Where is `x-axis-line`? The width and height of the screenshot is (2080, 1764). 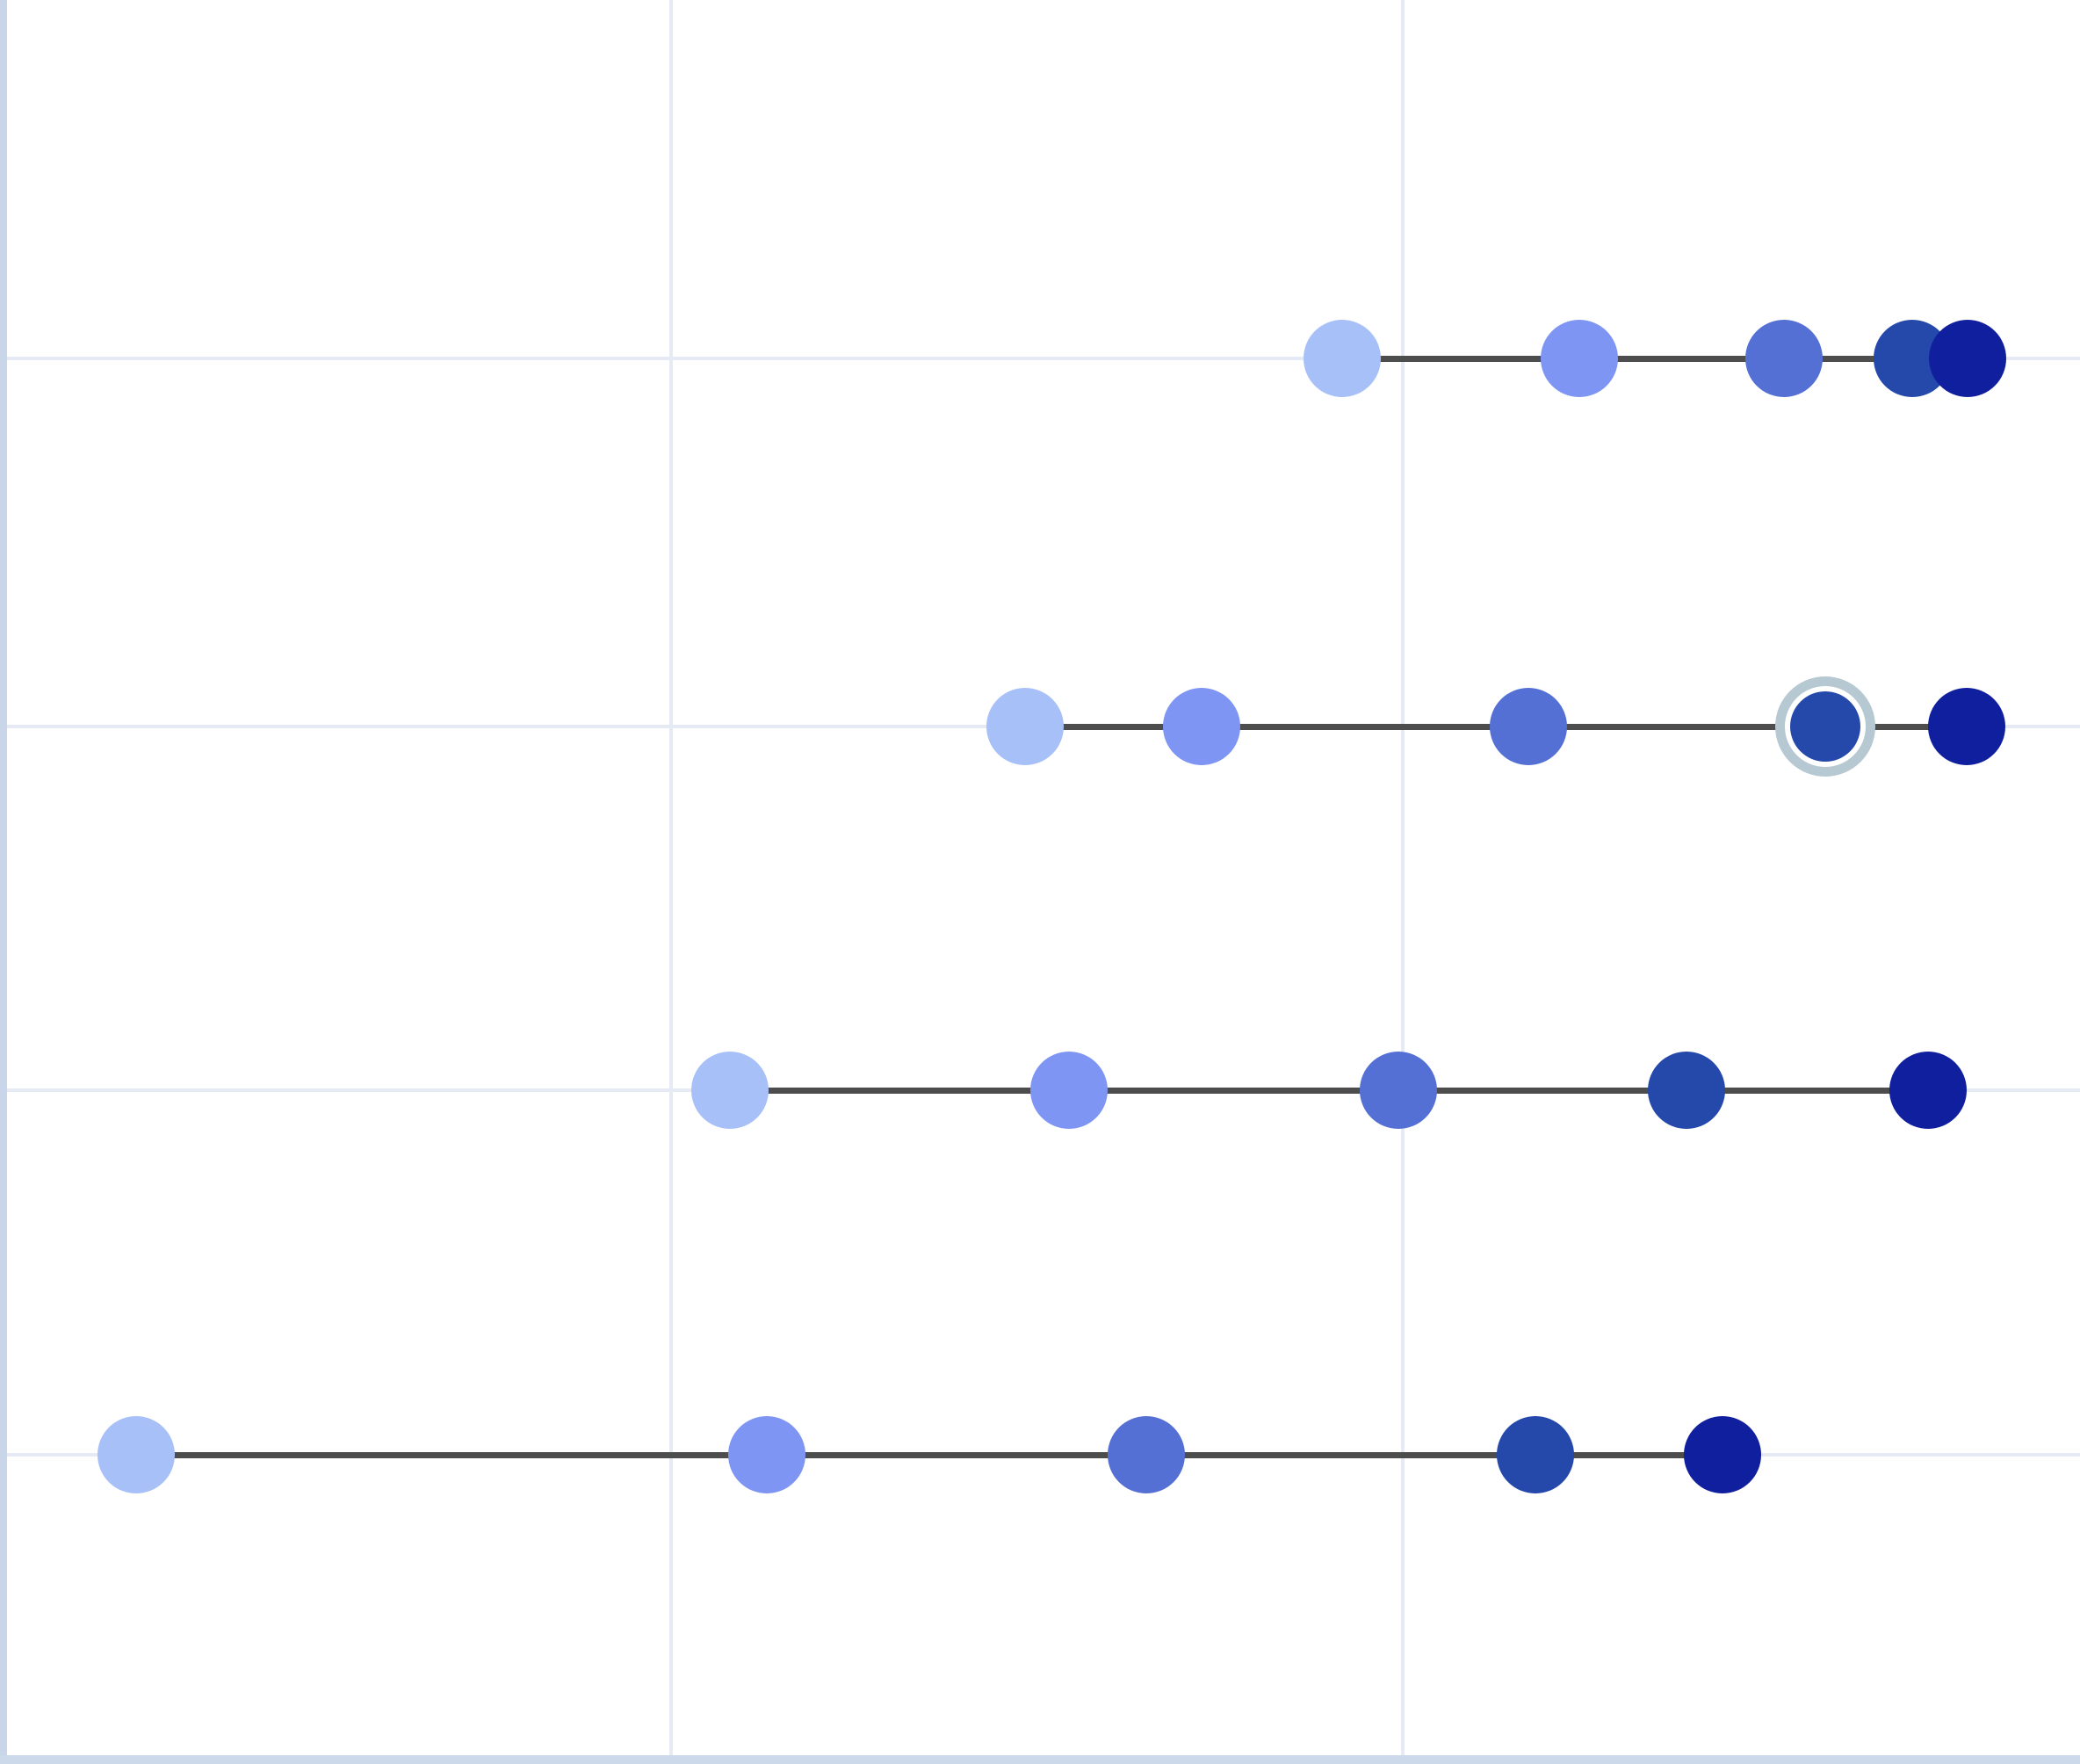
x-axis-line is located at coordinates (1040, 1759).